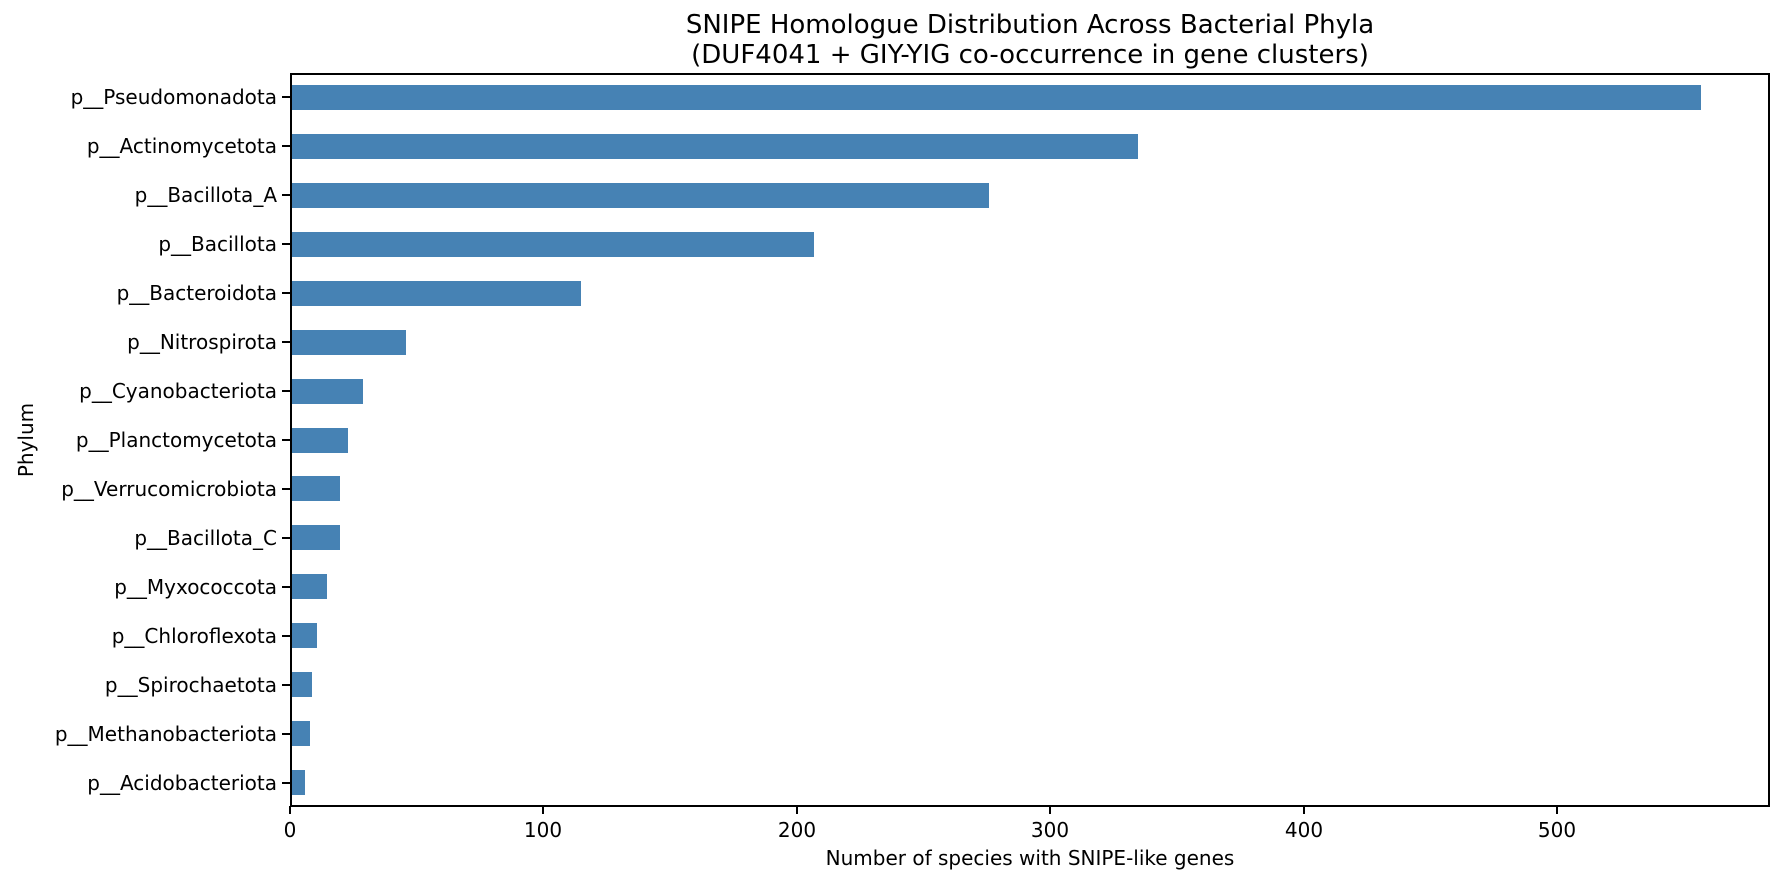  What do you see at coordinates (217, 244) in the screenshot?
I see `y-tick-label: p__Bacillota` at bounding box center [217, 244].